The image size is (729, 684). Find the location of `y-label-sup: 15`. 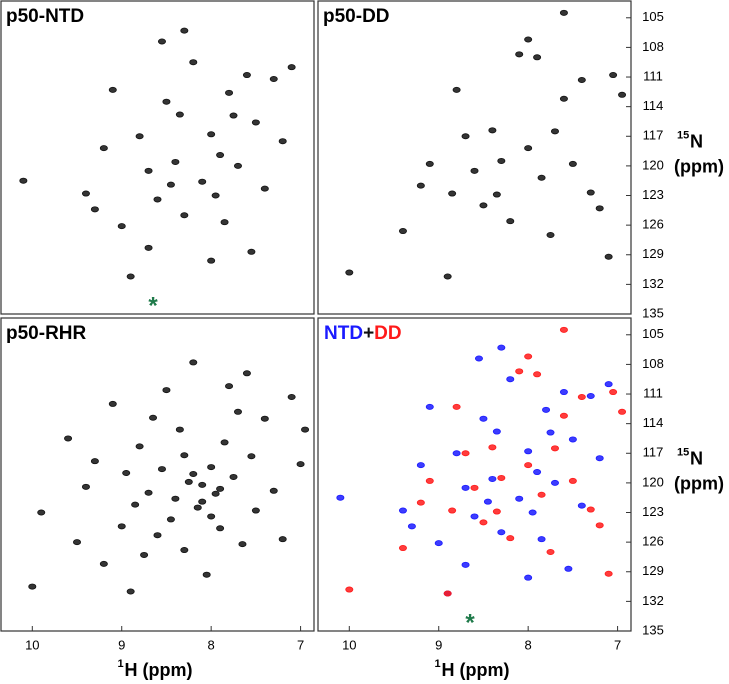

y-label-sup: 15 is located at coordinates (683, 135).